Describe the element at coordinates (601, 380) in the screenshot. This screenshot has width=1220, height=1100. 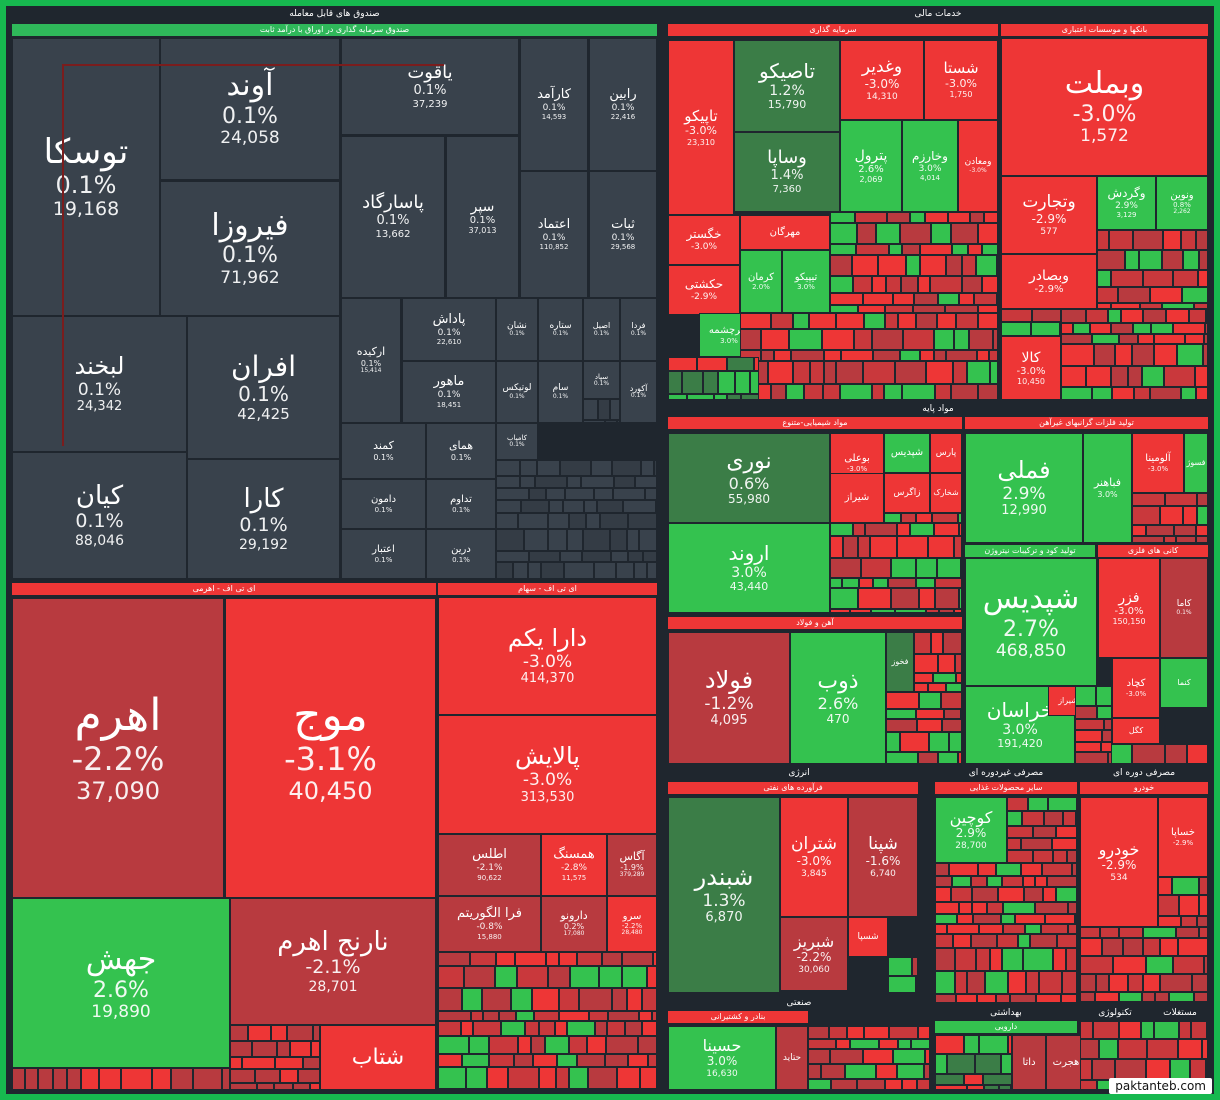
I see `tile: سپاد 0.1%` at that location.